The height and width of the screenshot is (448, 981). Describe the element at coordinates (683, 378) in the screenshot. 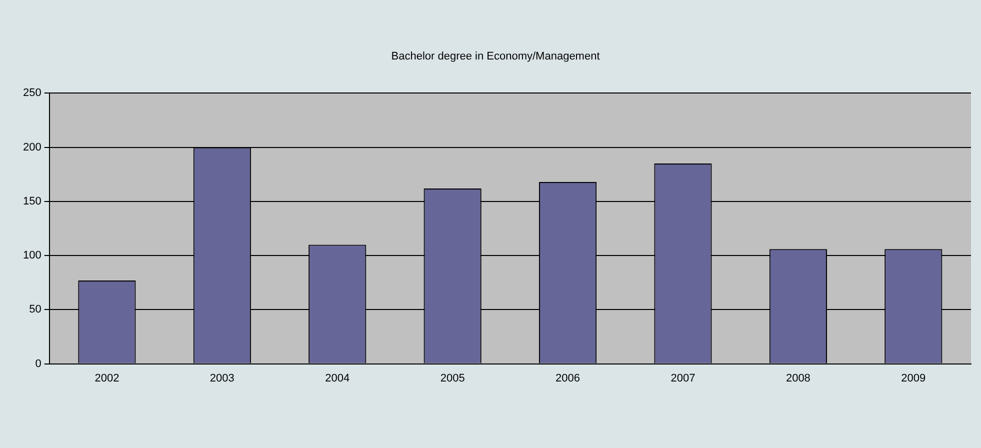

I see `x-tick-label: 2007` at that location.